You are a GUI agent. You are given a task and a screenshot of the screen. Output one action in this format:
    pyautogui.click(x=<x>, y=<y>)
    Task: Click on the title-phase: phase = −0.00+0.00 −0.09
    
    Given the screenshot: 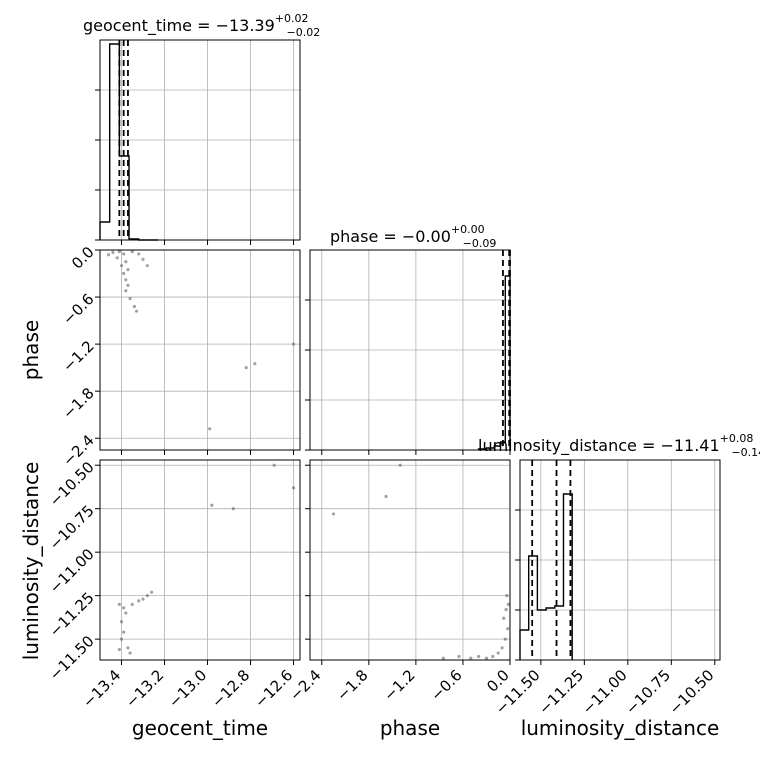 What is the action you would take?
    pyautogui.click(x=413, y=236)
    